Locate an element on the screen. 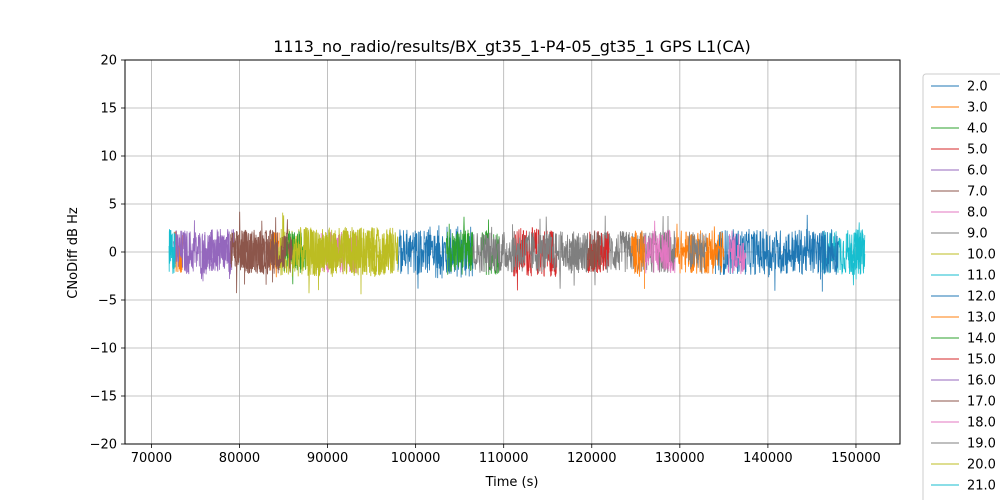 The image size is (1000, 500). legend-label: 21.0 is located at coordinates (981, 486).